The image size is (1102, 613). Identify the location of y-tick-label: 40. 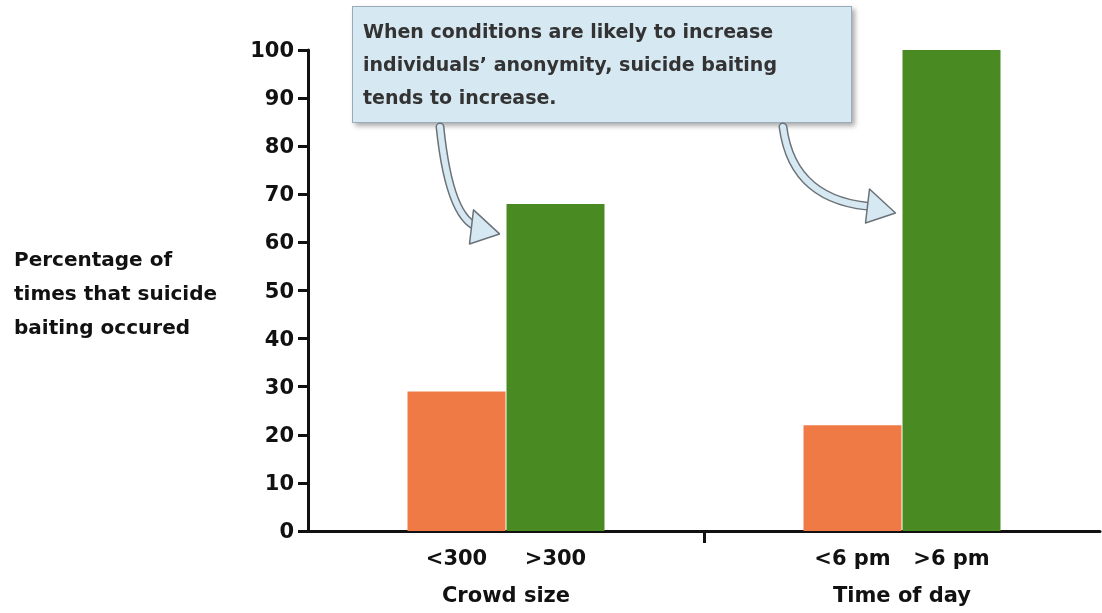
(279, 338).